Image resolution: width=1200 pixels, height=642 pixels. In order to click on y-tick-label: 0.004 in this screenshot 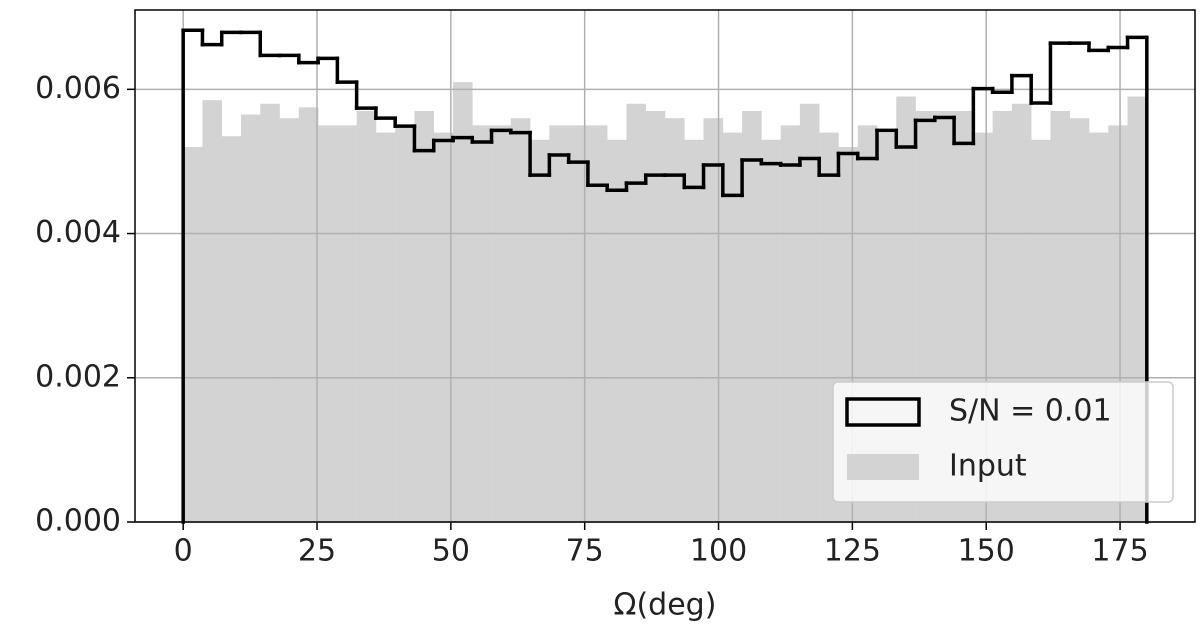, I will do `click(78, 232)`.